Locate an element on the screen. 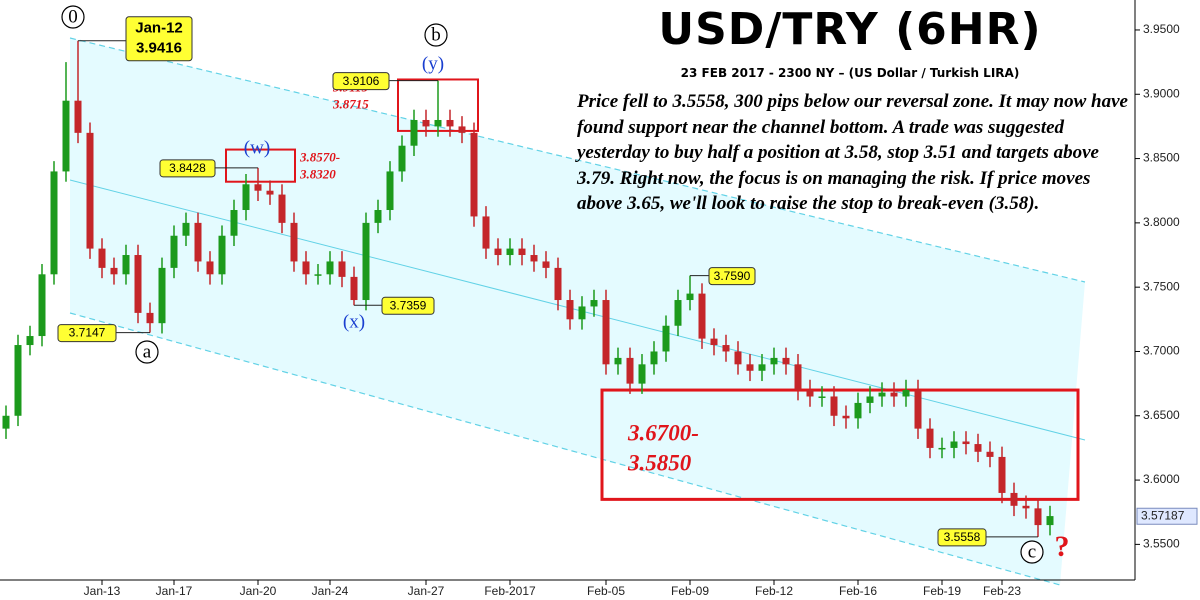 The width and height of the screenshot is (1200, 600). y-tick-label: 3.6500 is located at coordinates (1161, 415).